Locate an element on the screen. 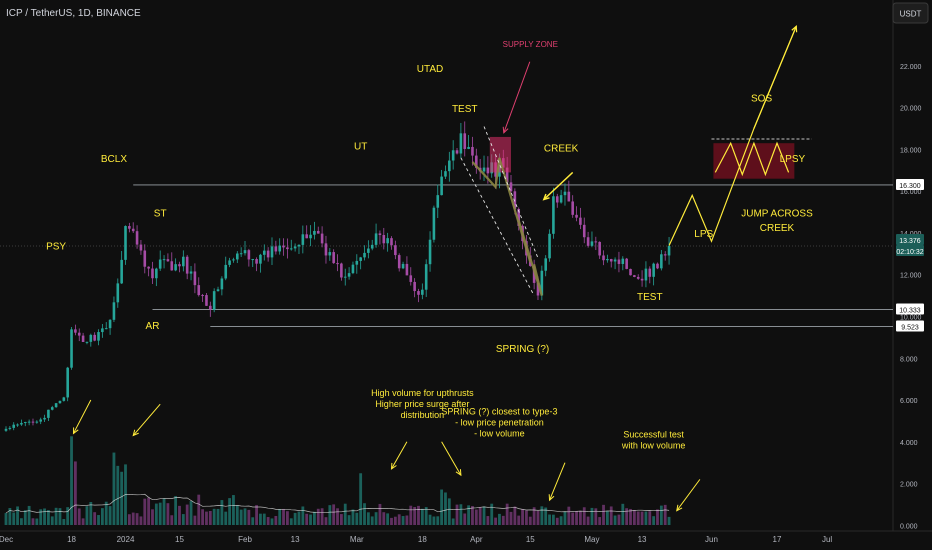 Image resolution: width=932 pixels, height=550 pixels. x-tick-label: Dec is located at coordinates (6, 539).